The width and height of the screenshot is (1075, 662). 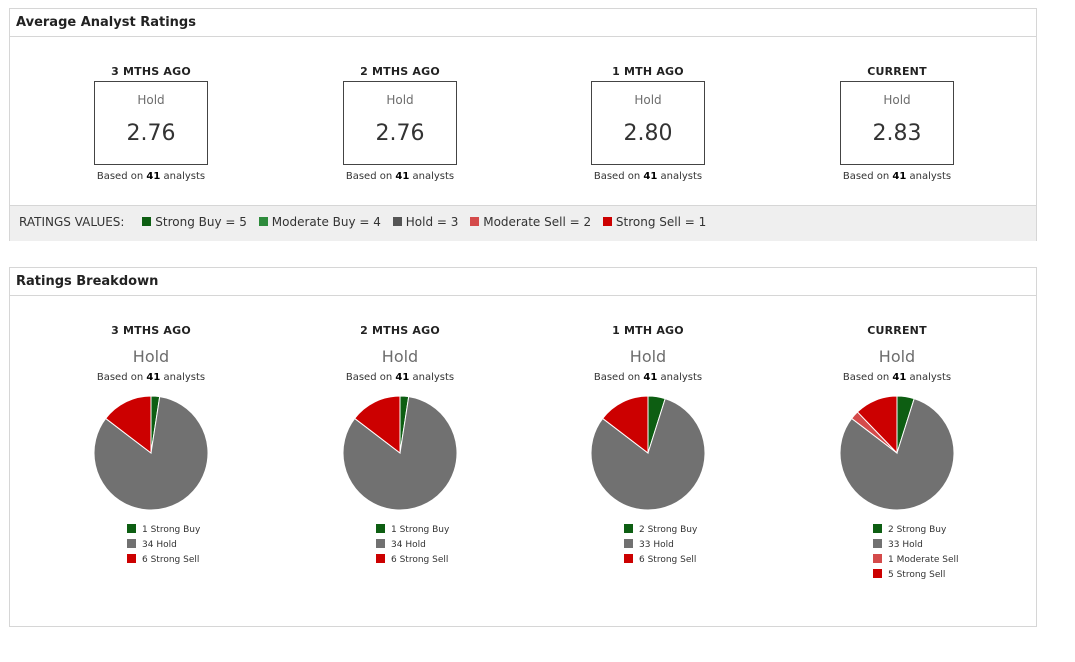 I want to click on swatch-strong-sell, so click(x=607, y=221).